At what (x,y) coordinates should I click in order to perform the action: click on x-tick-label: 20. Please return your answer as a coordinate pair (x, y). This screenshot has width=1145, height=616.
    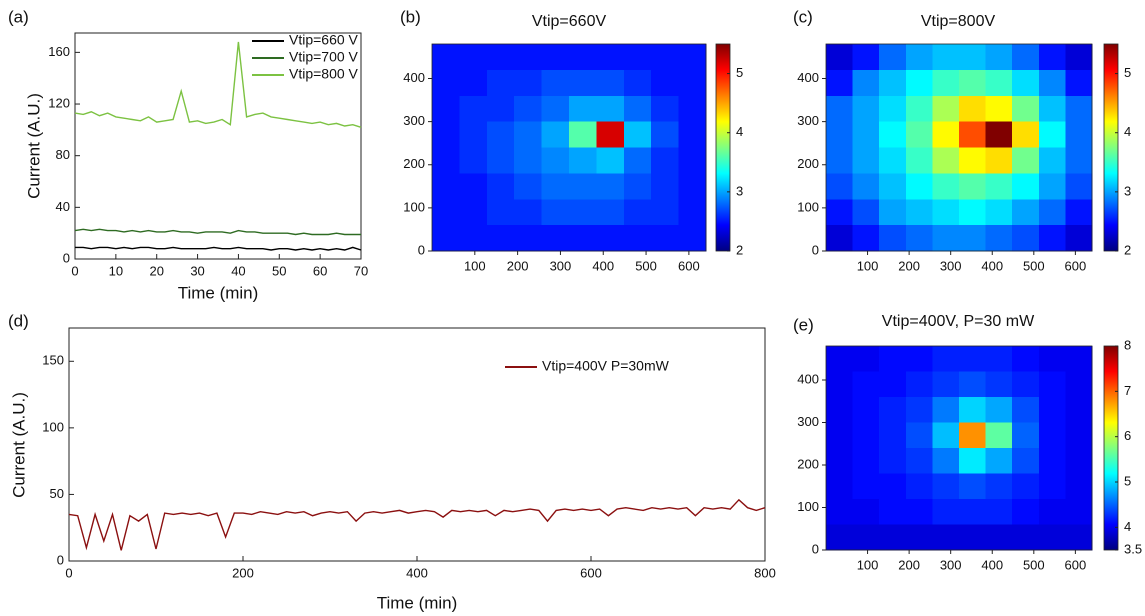
    Looking at the image, I should click on (156, 270).